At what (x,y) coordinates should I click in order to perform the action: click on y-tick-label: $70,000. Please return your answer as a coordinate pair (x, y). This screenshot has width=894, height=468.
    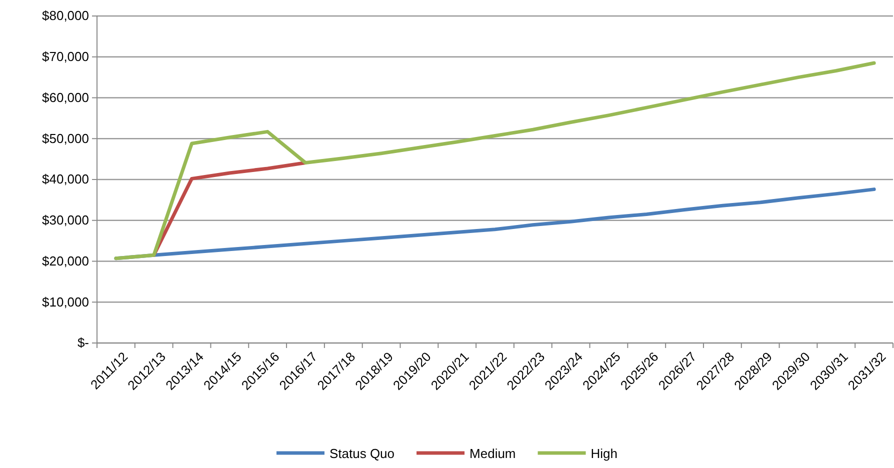
    Looking at the image, I should click on (65, 56).